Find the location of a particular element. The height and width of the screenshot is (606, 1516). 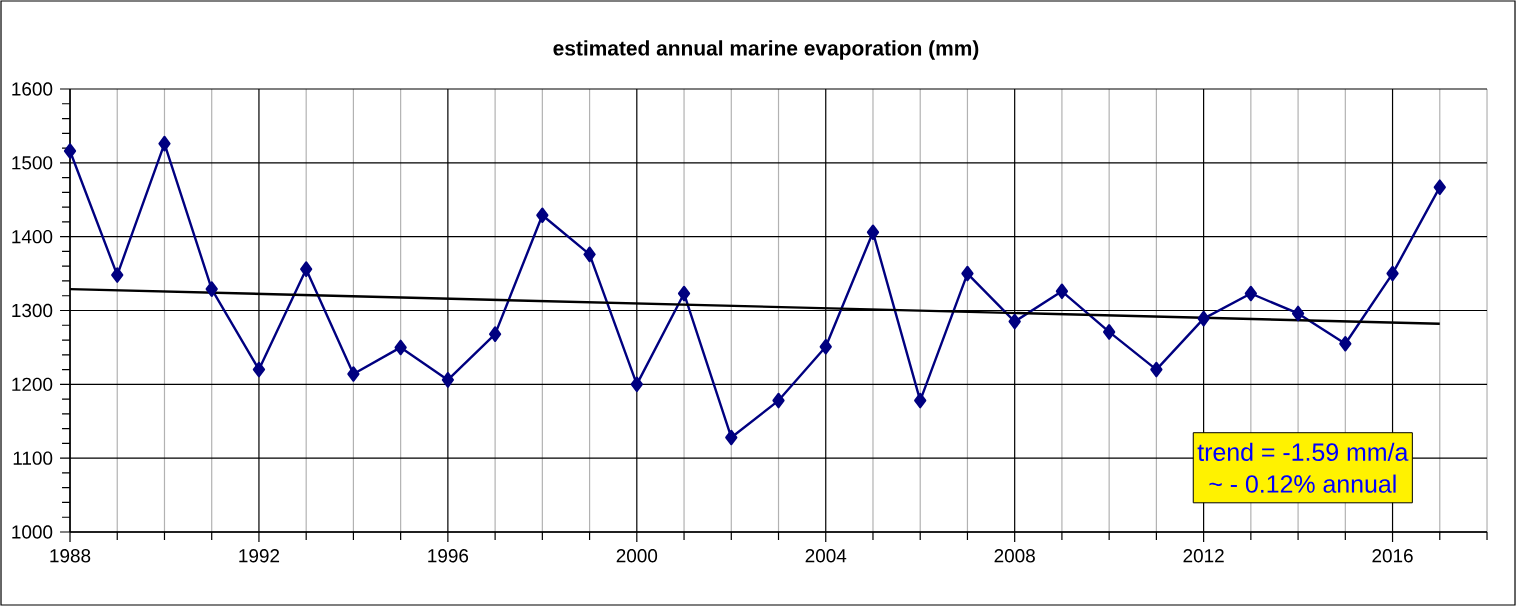

y-tick-label: 1500 is located at coordinates (32, 163).